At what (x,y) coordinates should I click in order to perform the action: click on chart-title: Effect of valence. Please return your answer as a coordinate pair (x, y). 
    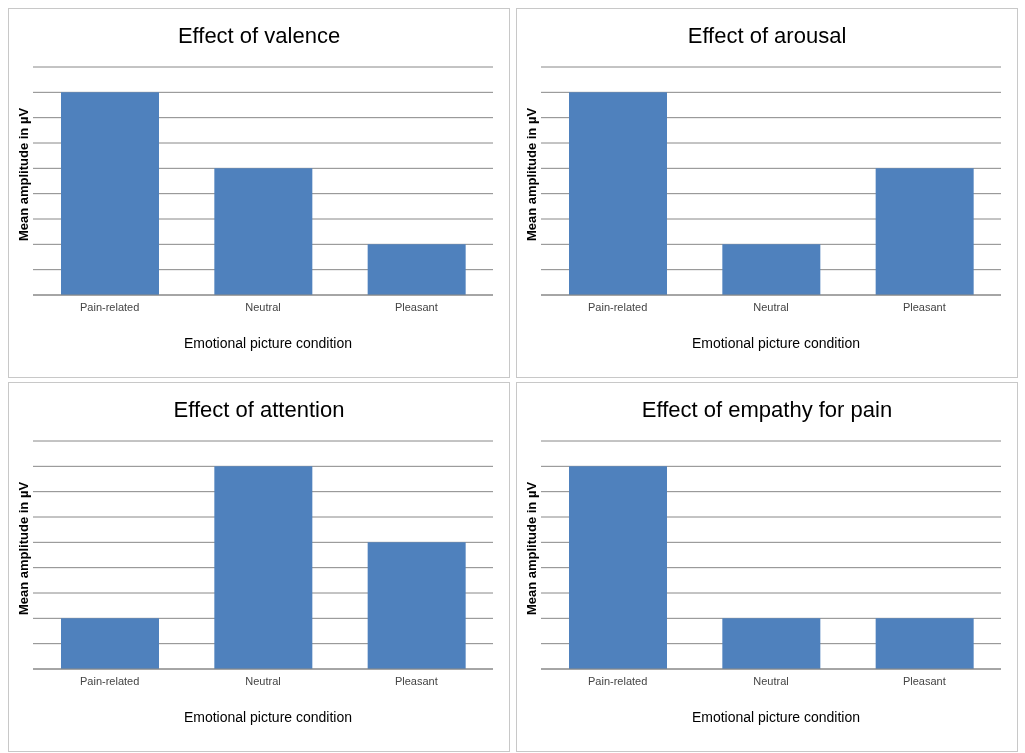
    Looking at the image, I should click on (259, 36).